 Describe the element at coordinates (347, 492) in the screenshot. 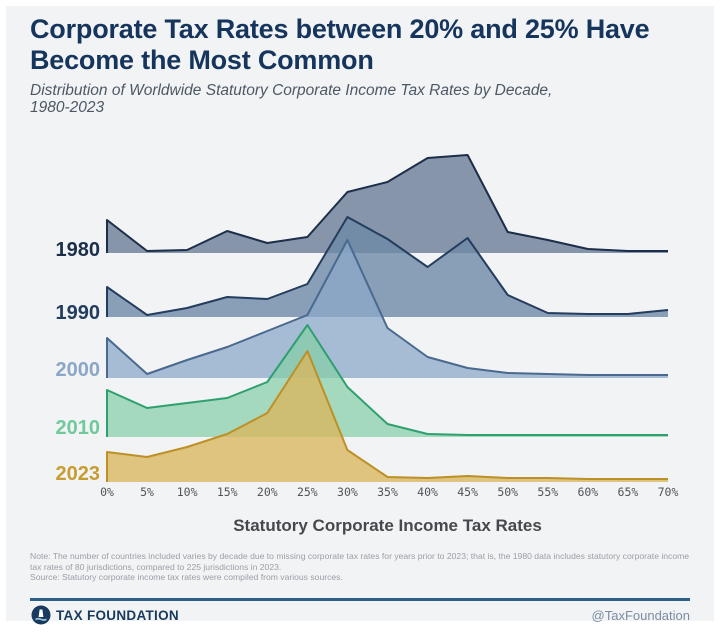

I see `x-tick-30: 30%` at that location.